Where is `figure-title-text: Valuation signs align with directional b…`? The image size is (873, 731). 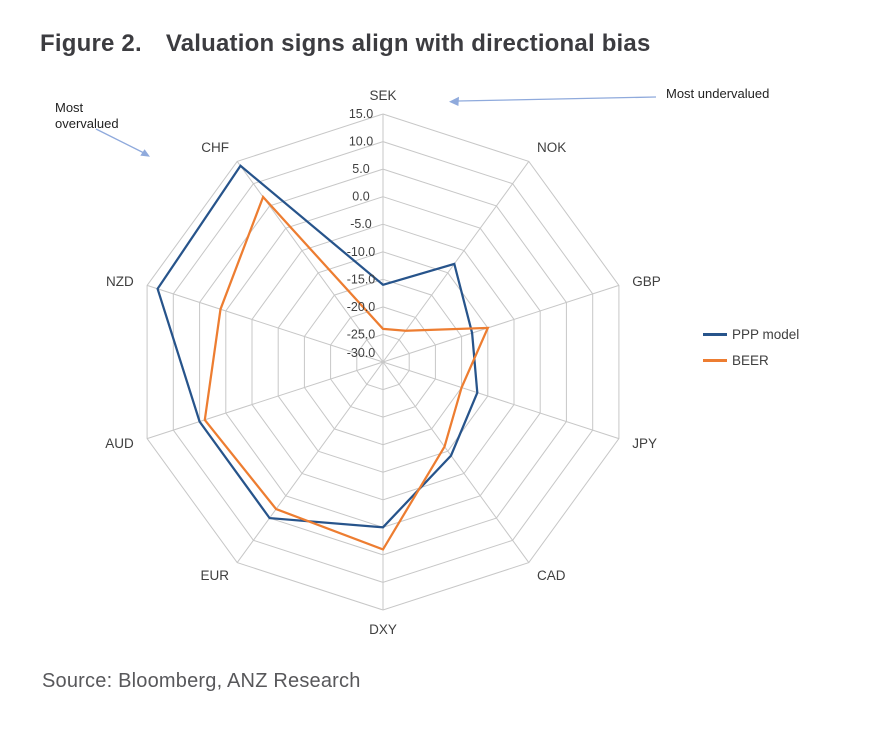 figure-title-text: Valuation signs align with directional b… is located at coordinates (408, 43).